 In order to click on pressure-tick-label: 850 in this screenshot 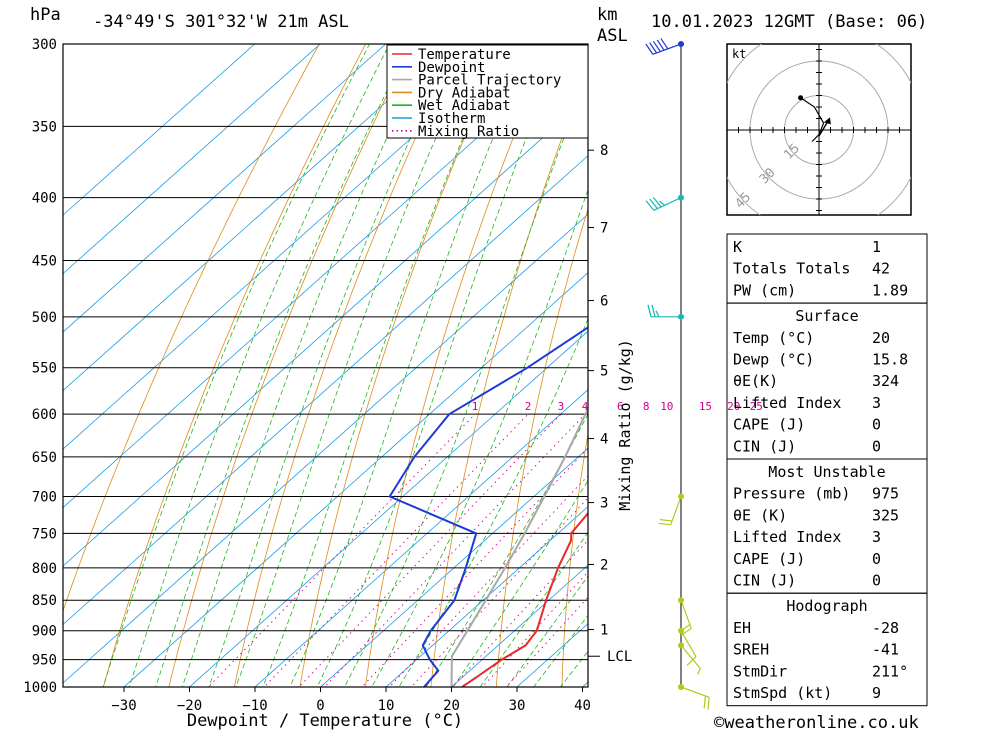, I will do `click(44, 601)`.